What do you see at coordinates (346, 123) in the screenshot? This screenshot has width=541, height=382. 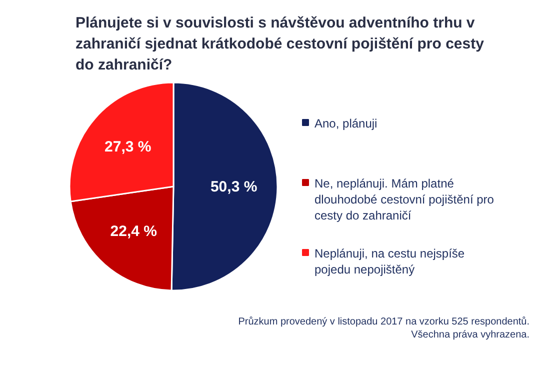 I see `legend-label: Ano, plánuji` at bounding box center [346, 123].